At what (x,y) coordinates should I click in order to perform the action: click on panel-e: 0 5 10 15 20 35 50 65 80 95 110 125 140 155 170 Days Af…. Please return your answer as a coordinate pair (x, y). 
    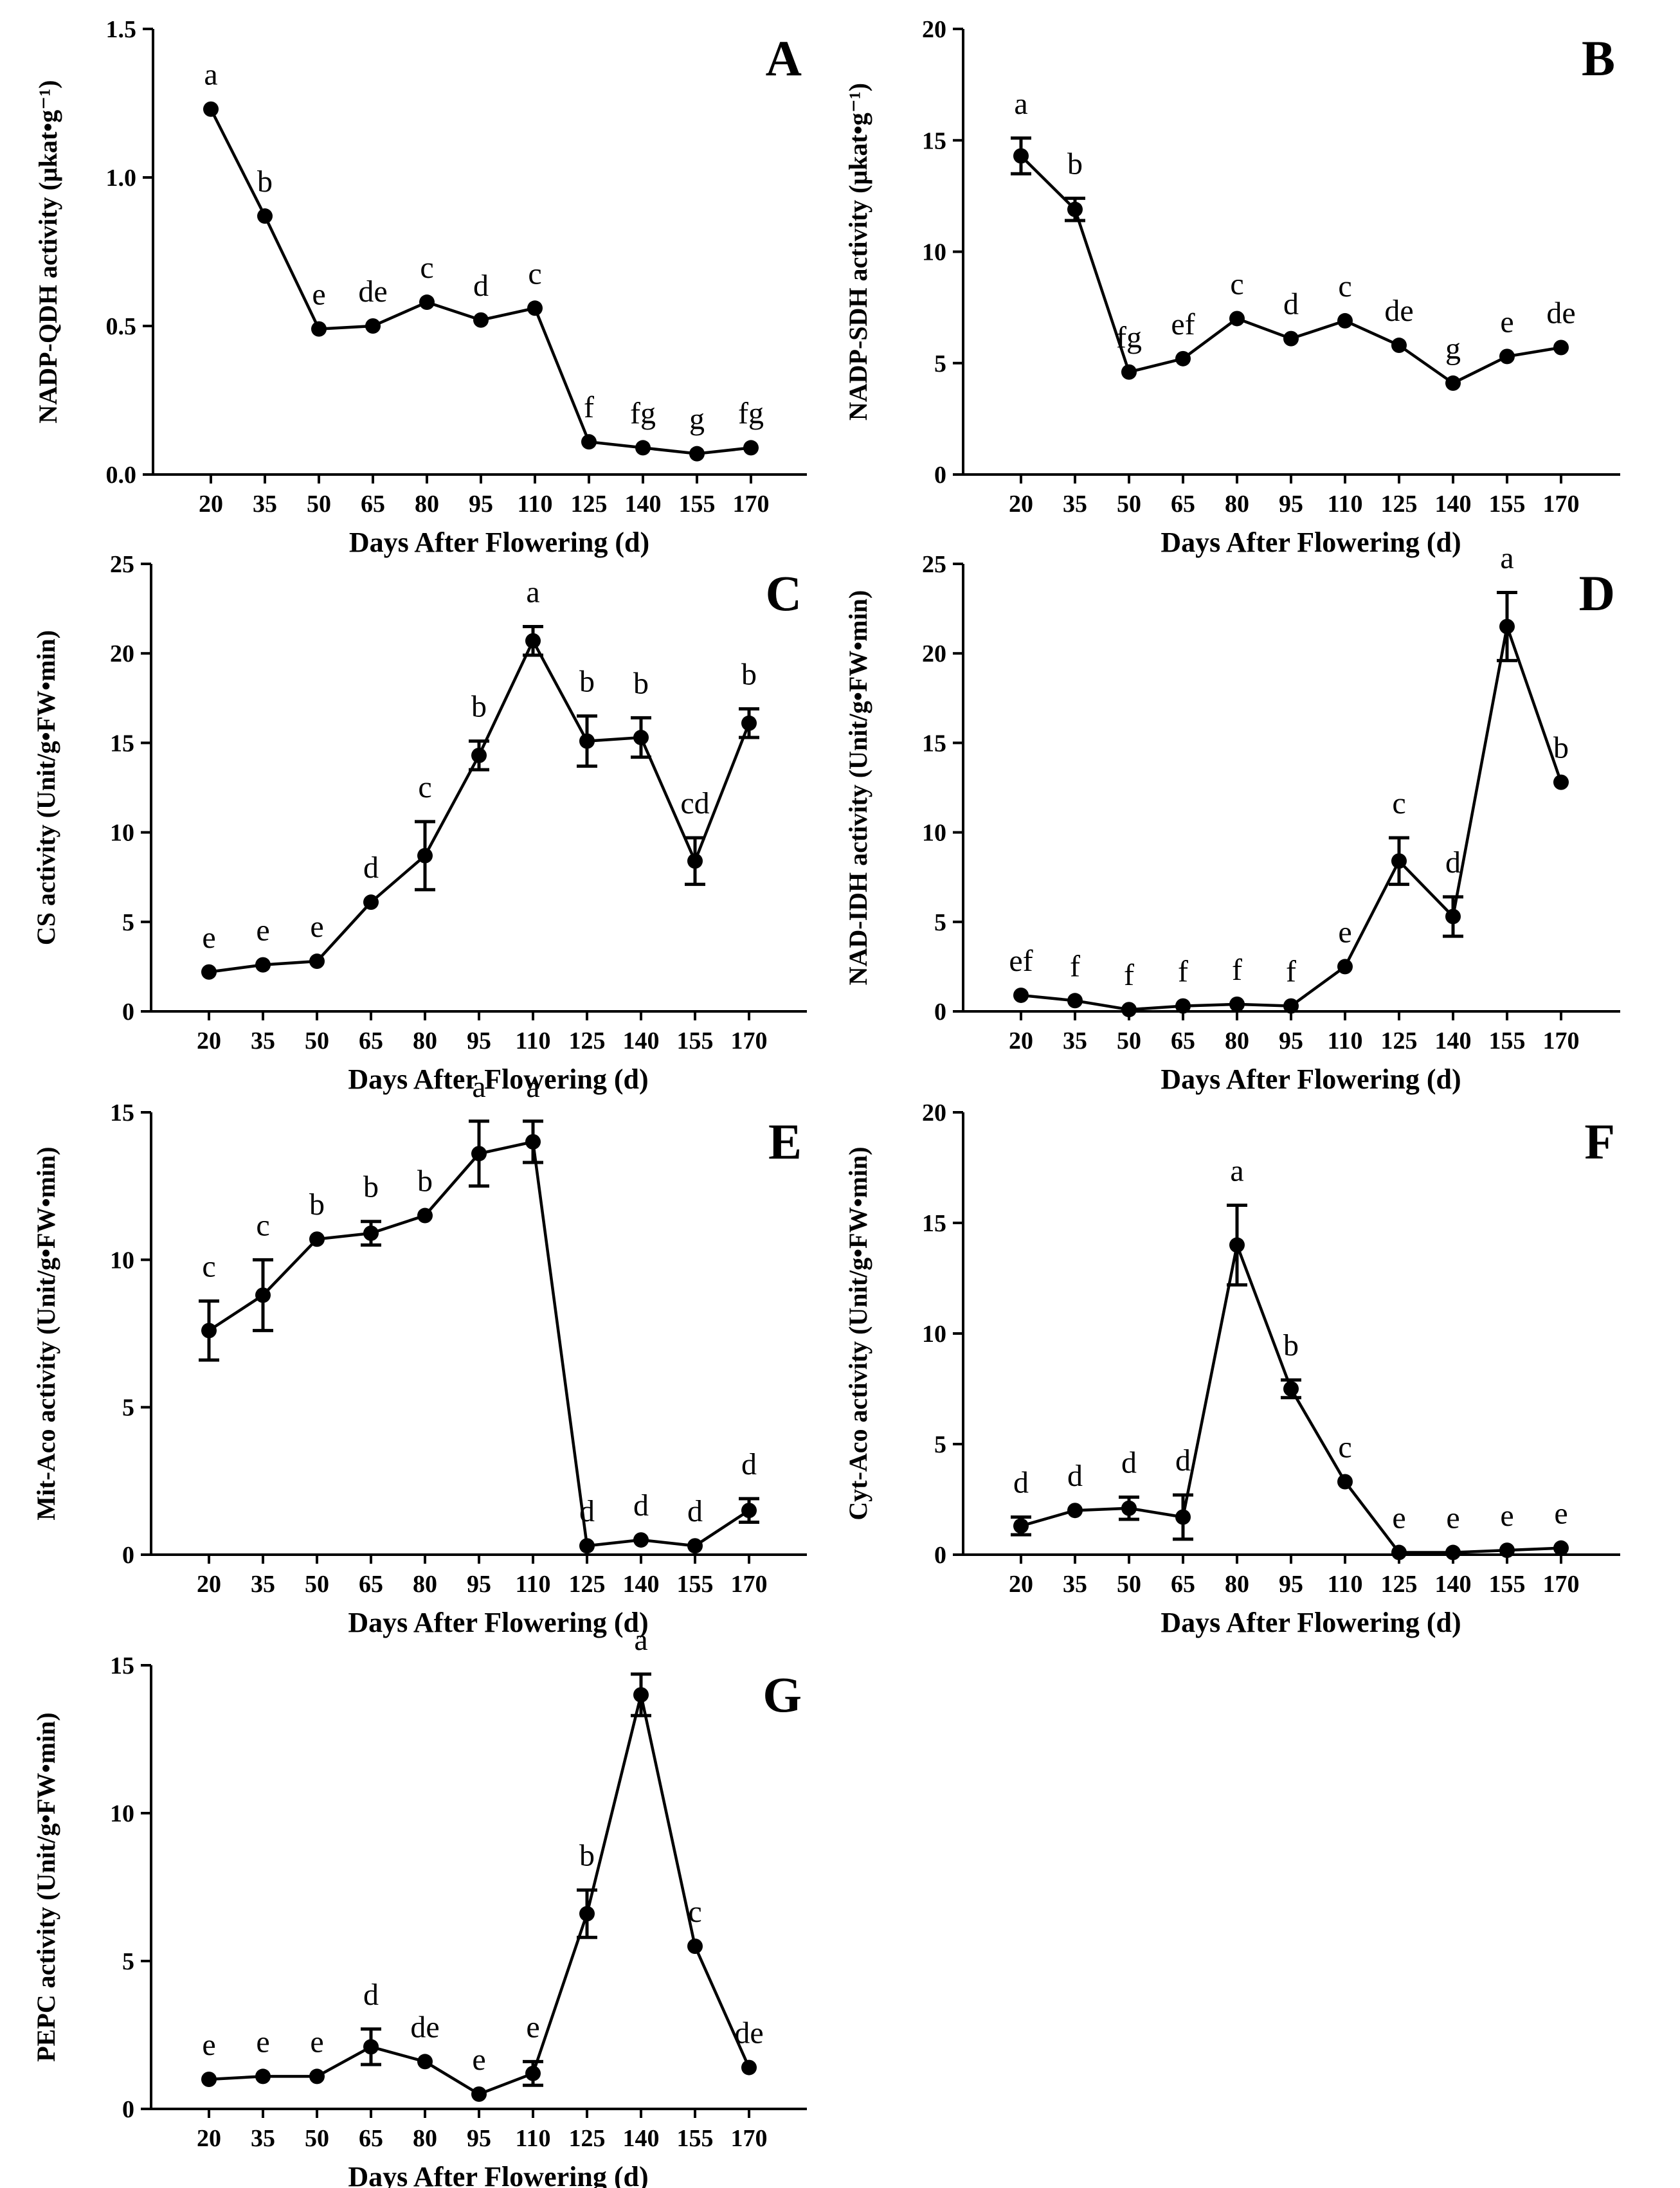
    Looking at the image, I should click on (420, 1354).